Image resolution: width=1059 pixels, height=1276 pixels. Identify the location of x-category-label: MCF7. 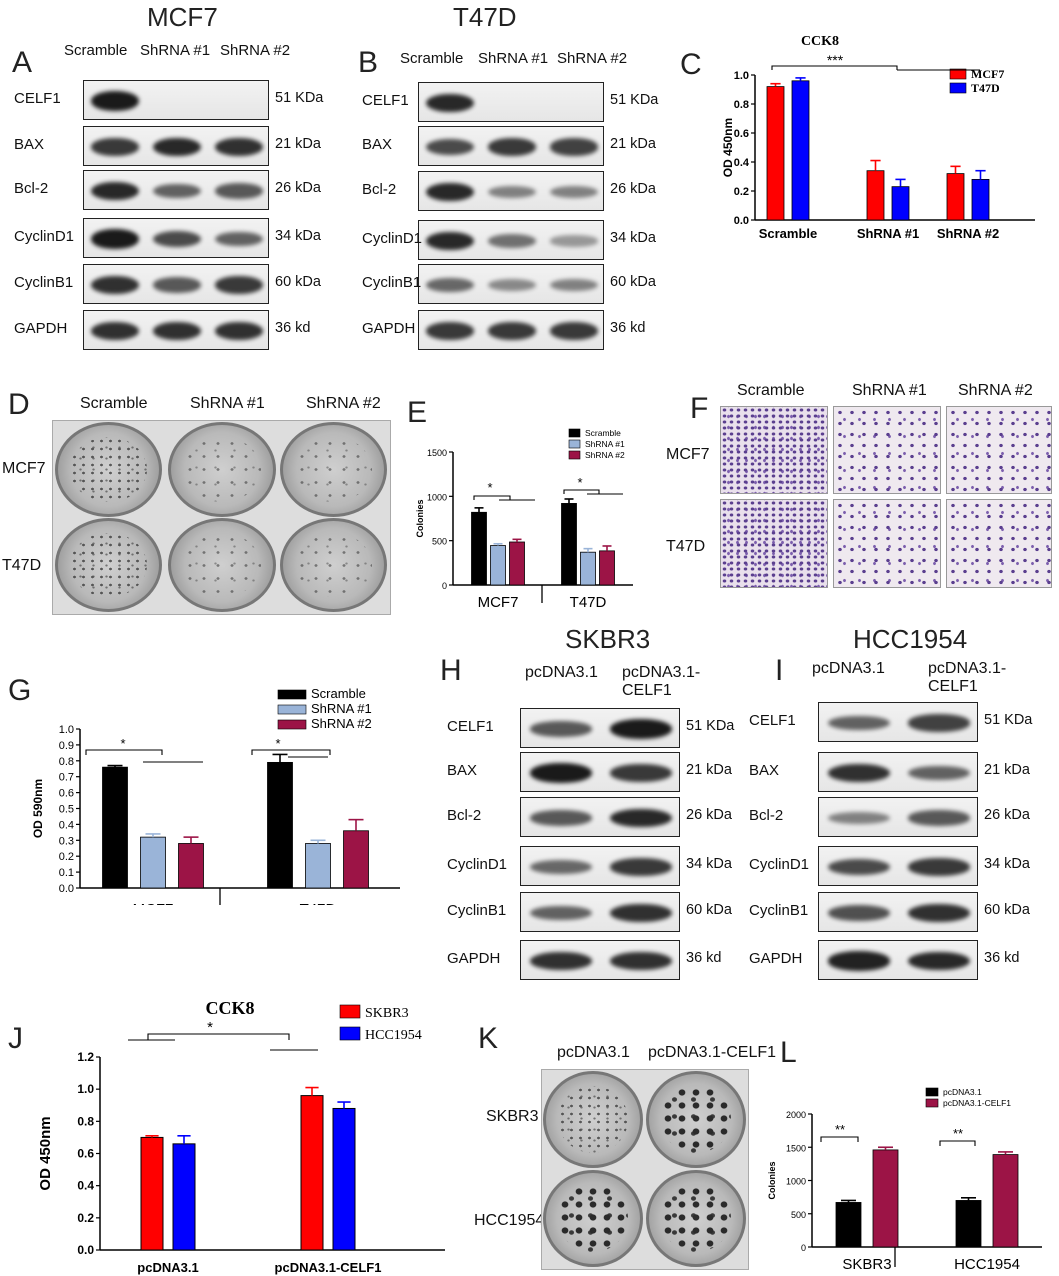
(153, 903).